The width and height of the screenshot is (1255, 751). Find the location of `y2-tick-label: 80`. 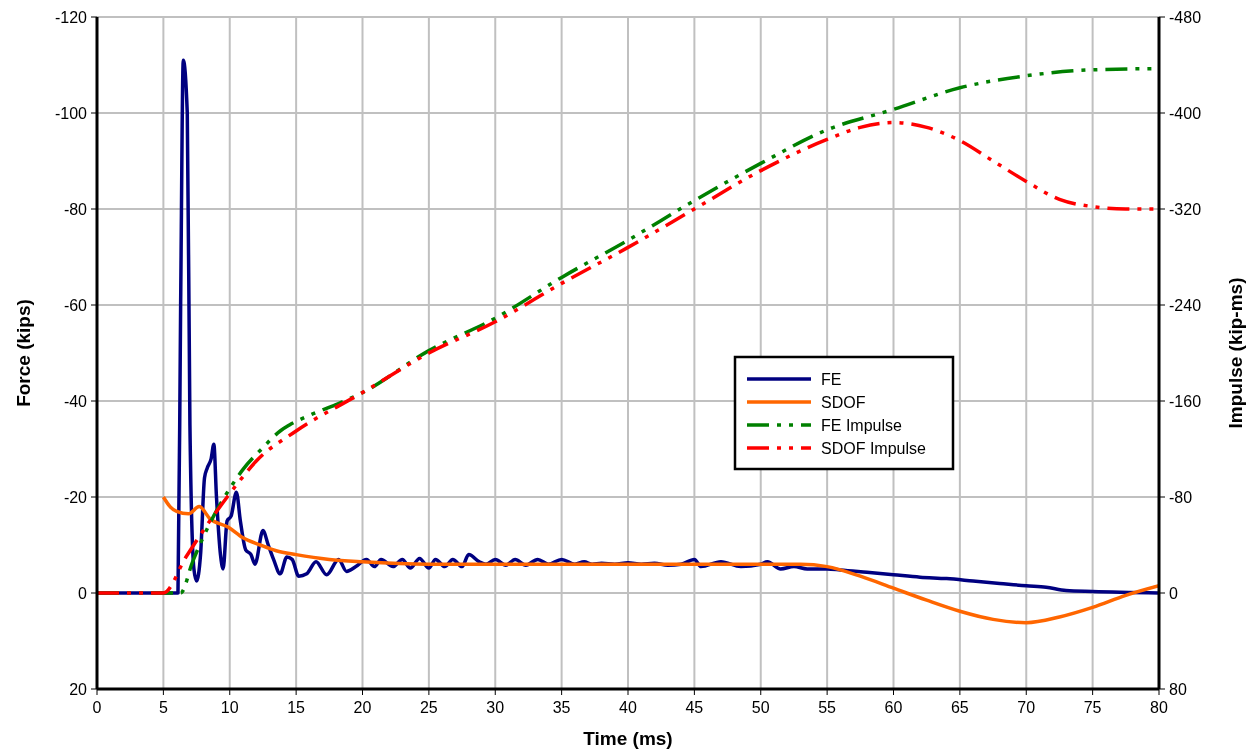

y2-tick-label: 80 is located at coordinates (1178, 689).